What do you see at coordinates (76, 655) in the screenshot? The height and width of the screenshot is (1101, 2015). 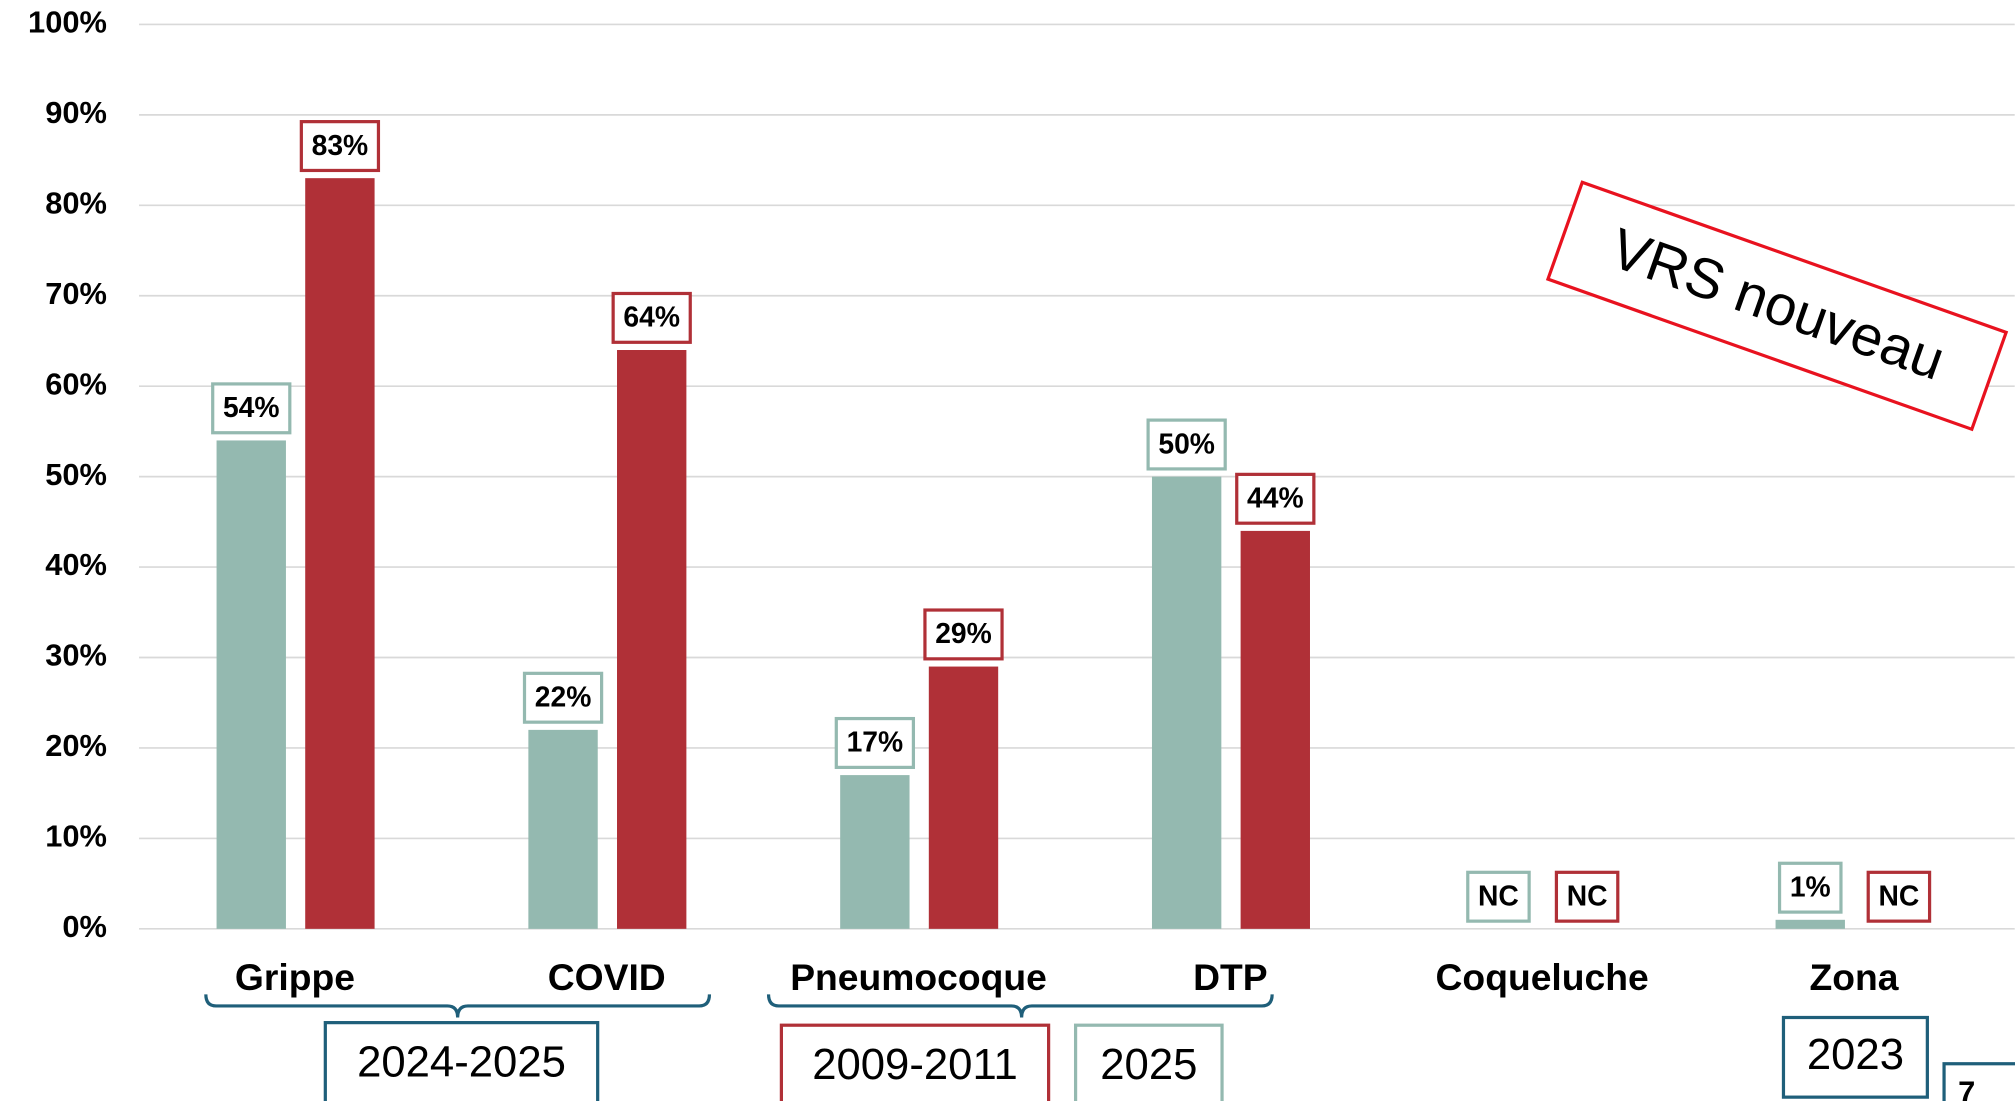 I see `y-tick-label: 30%` at bounding box center [76, 655].